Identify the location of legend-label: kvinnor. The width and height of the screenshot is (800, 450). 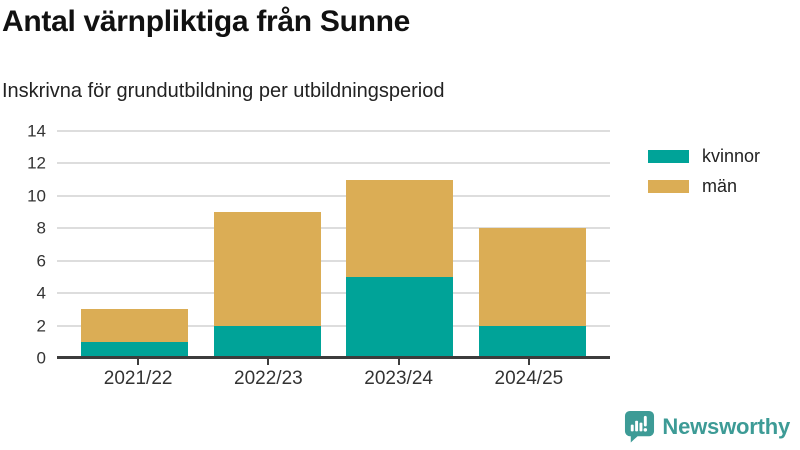
(731, 156).